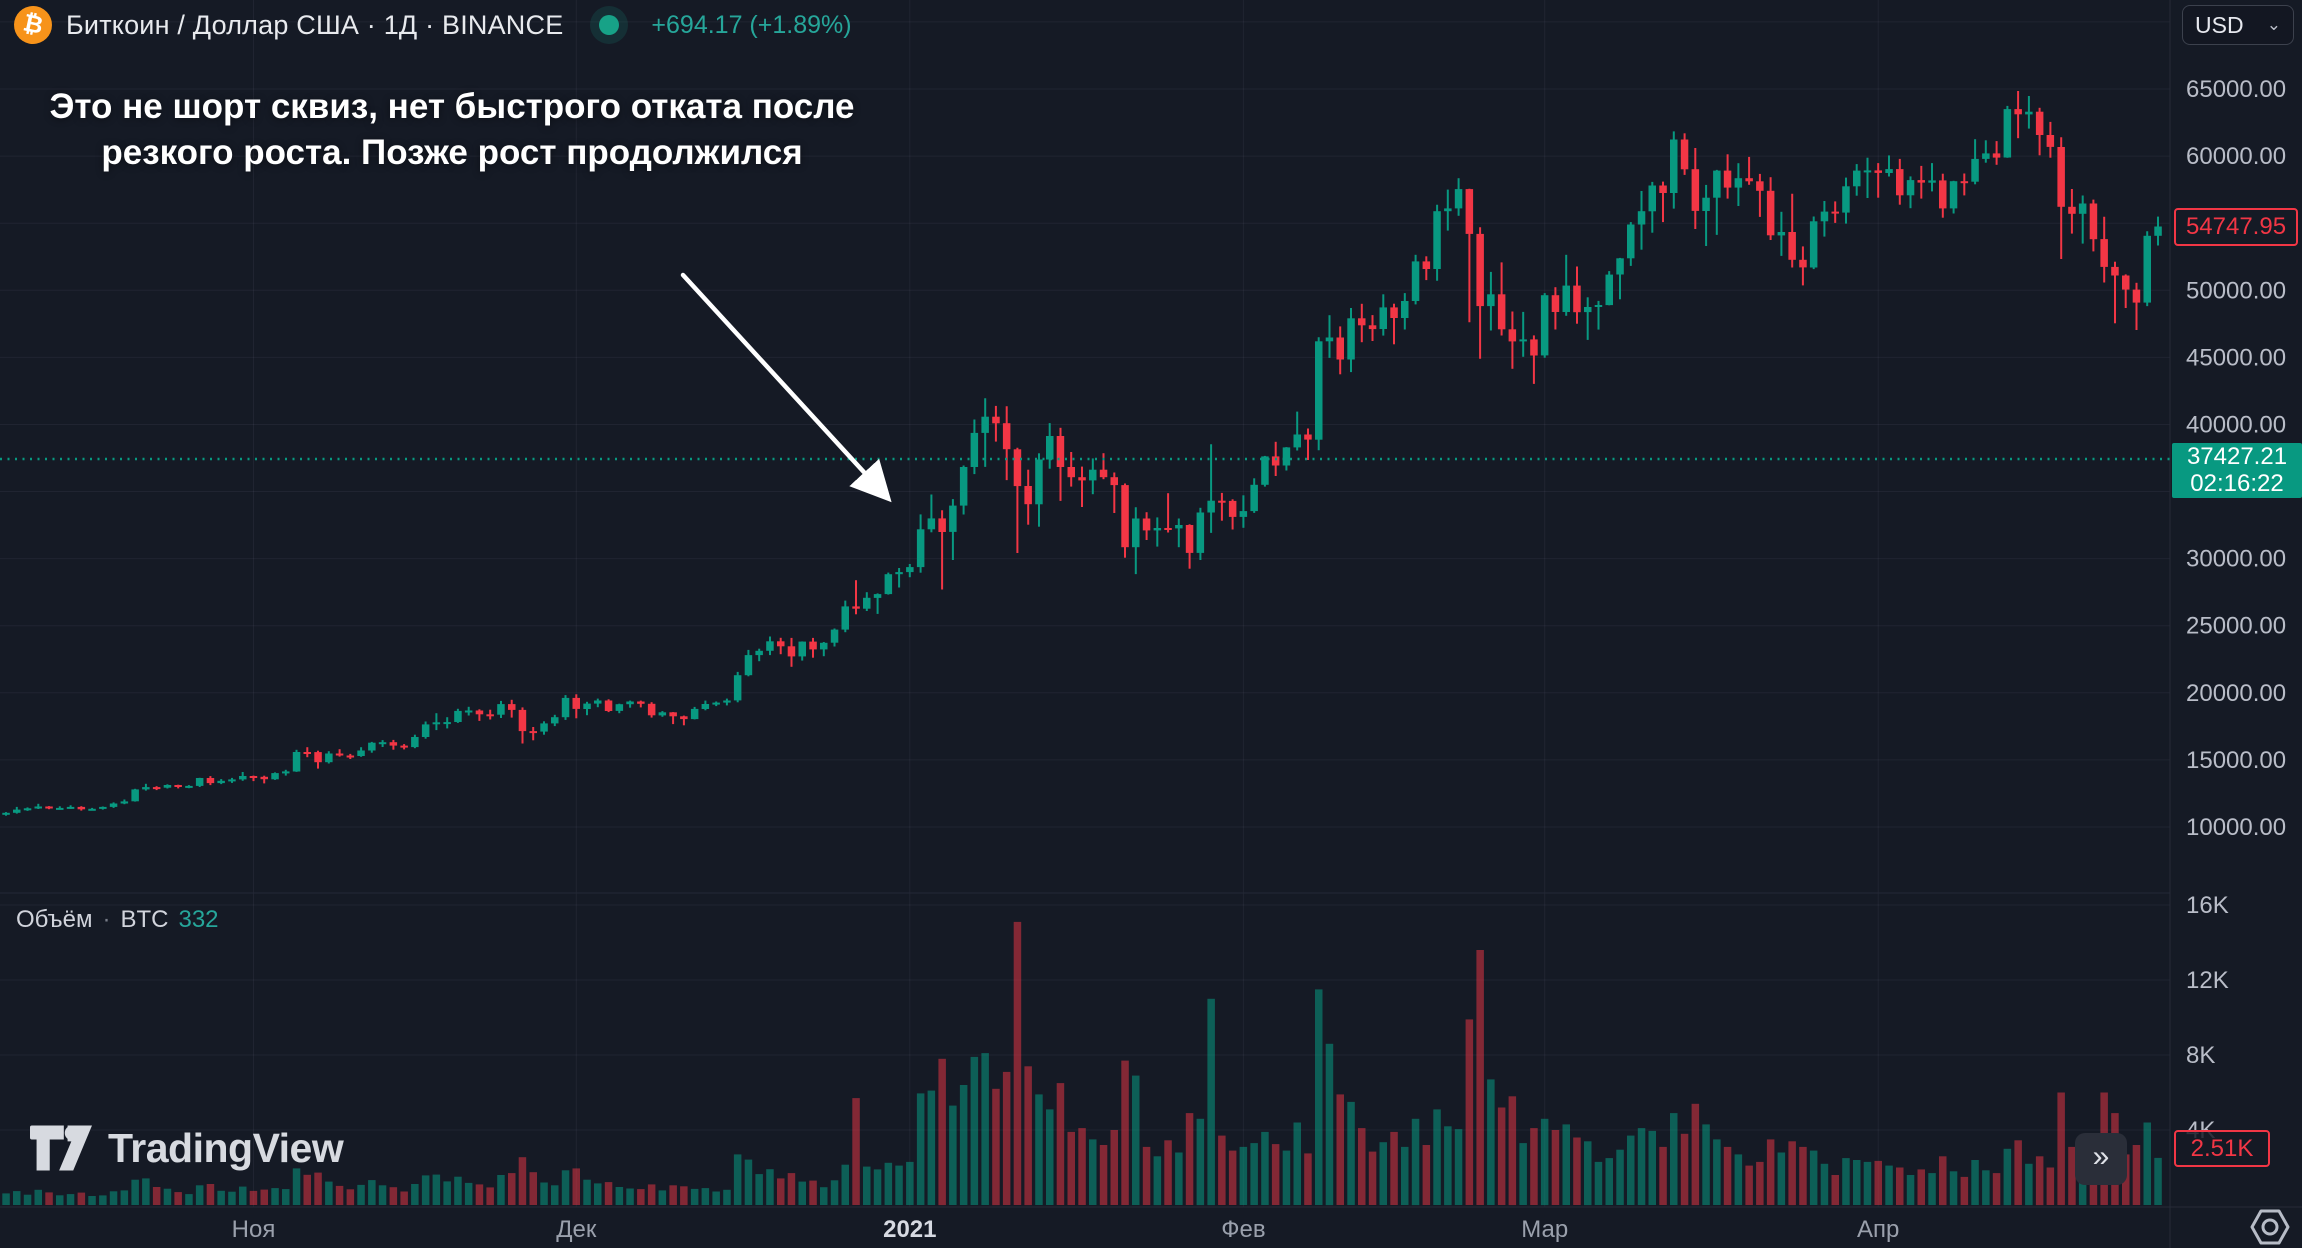  What do you see at coordinates (452, 152) in the screenshot?
I see `annotation-line-2: резкого роста. Позже рост продолжился` at bounding box center [452, 152].